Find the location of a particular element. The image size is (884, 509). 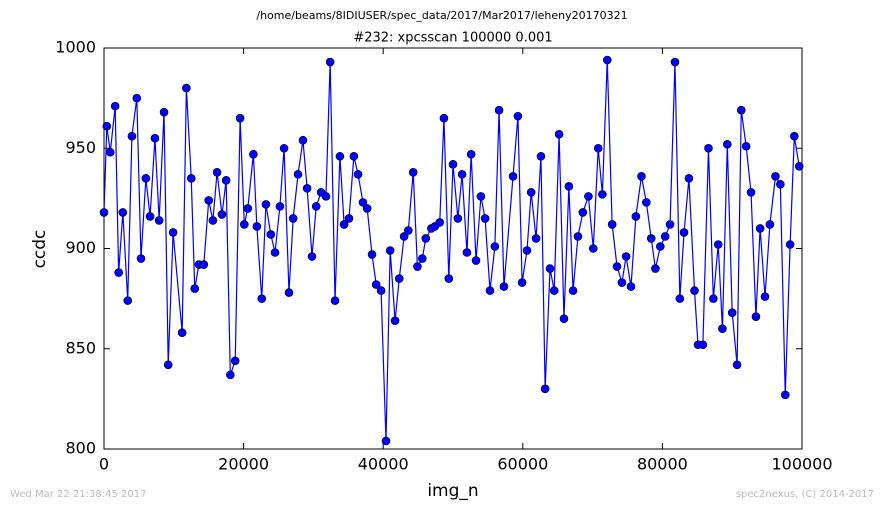

x-tick-label: 40000 is located at coordinates (383, 464).